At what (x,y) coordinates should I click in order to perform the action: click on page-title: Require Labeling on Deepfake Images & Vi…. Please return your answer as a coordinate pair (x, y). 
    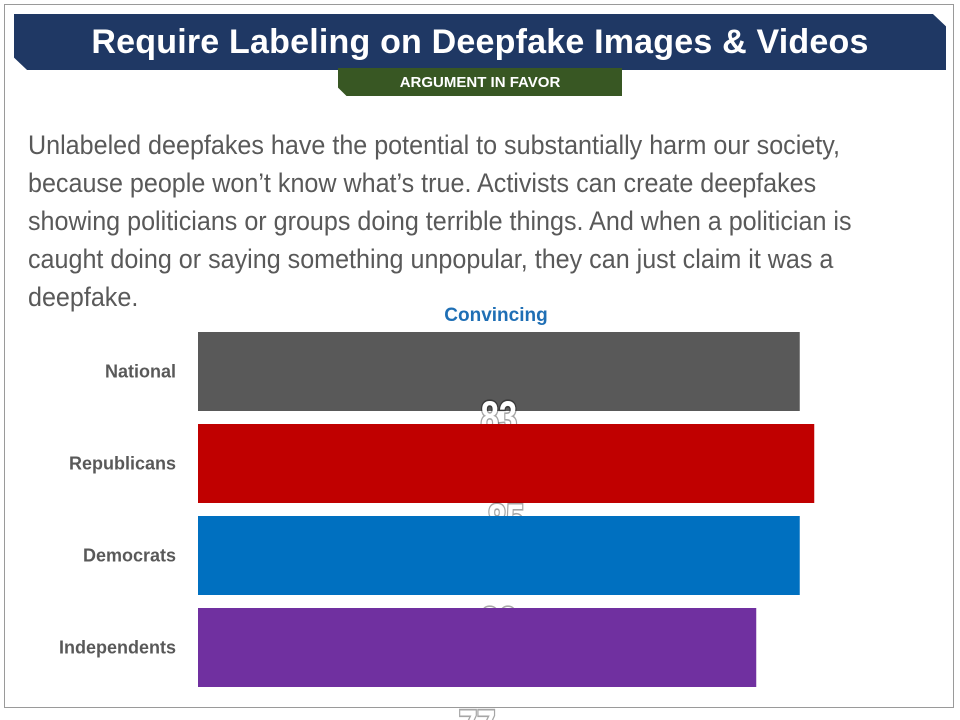
    Looking at the image, I should click on (480, 41).